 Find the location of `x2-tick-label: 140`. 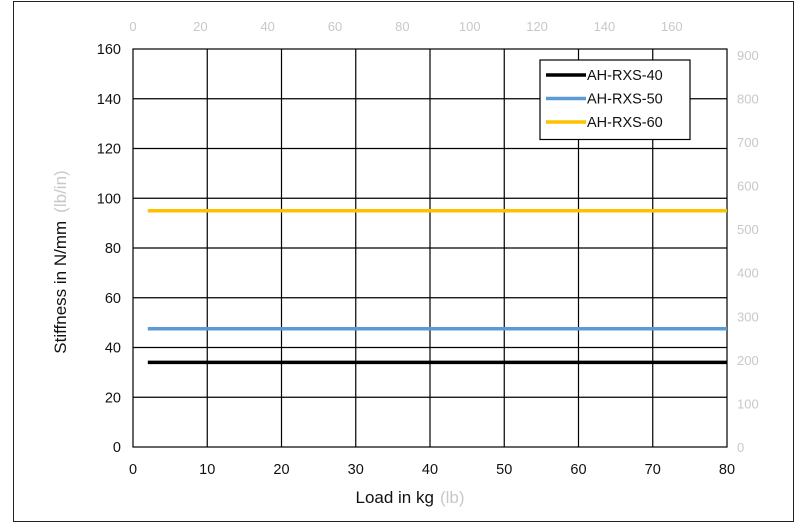

x2-tick-label: 140 is located at coordinates (605, 26).